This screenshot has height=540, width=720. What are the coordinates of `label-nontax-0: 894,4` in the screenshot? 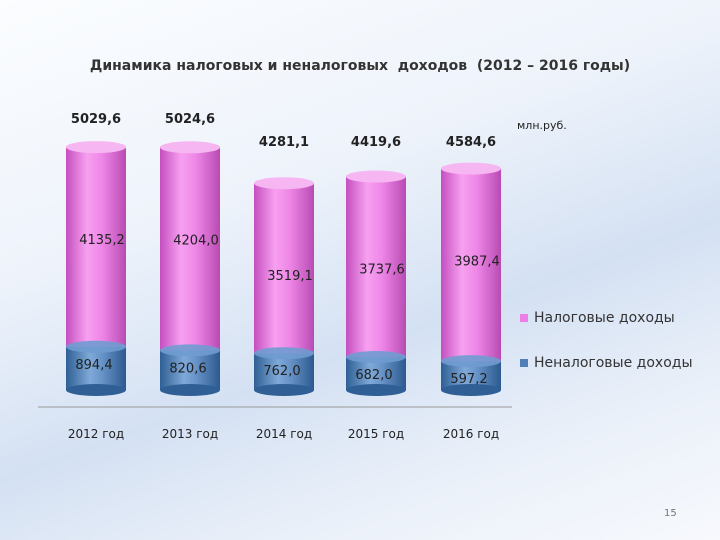 It's located at (93, 365).